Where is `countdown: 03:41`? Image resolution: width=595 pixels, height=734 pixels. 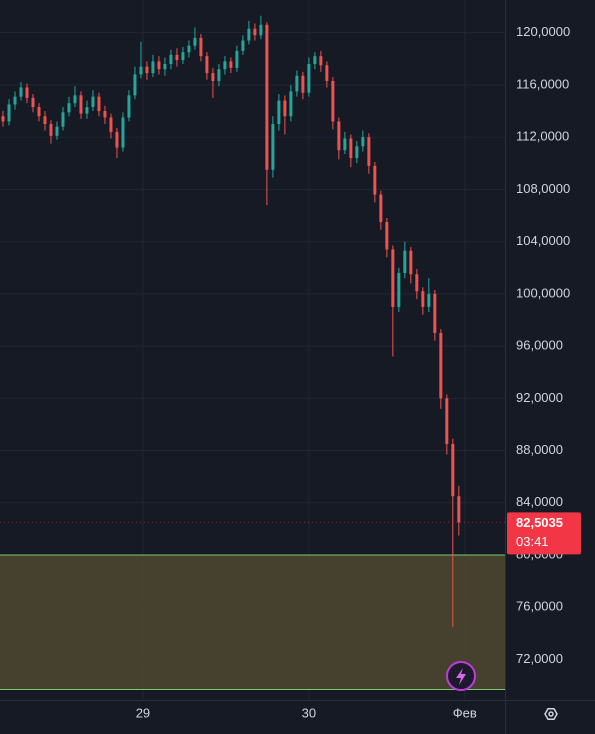
countdown: 03:41 is located at coordinates (532, 541).